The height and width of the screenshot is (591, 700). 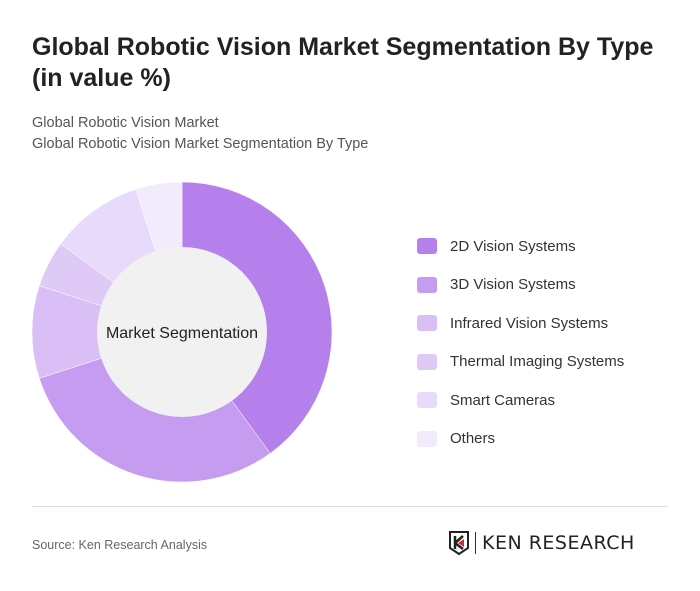 I want to click on legend-item: Infrared Vision Systems, so click(x=520, y=323).